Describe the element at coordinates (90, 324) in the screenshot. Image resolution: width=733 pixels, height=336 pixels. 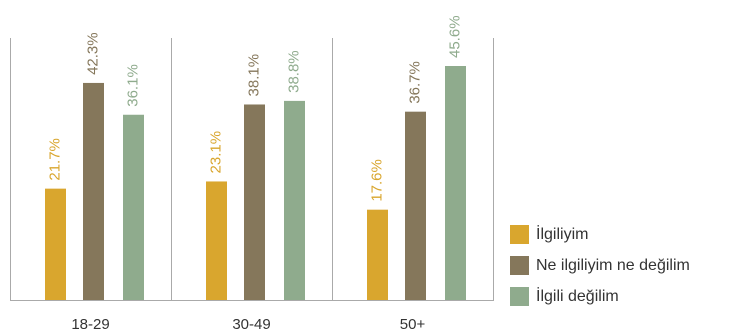
I see `x-tick-label: 18-29` at that location.